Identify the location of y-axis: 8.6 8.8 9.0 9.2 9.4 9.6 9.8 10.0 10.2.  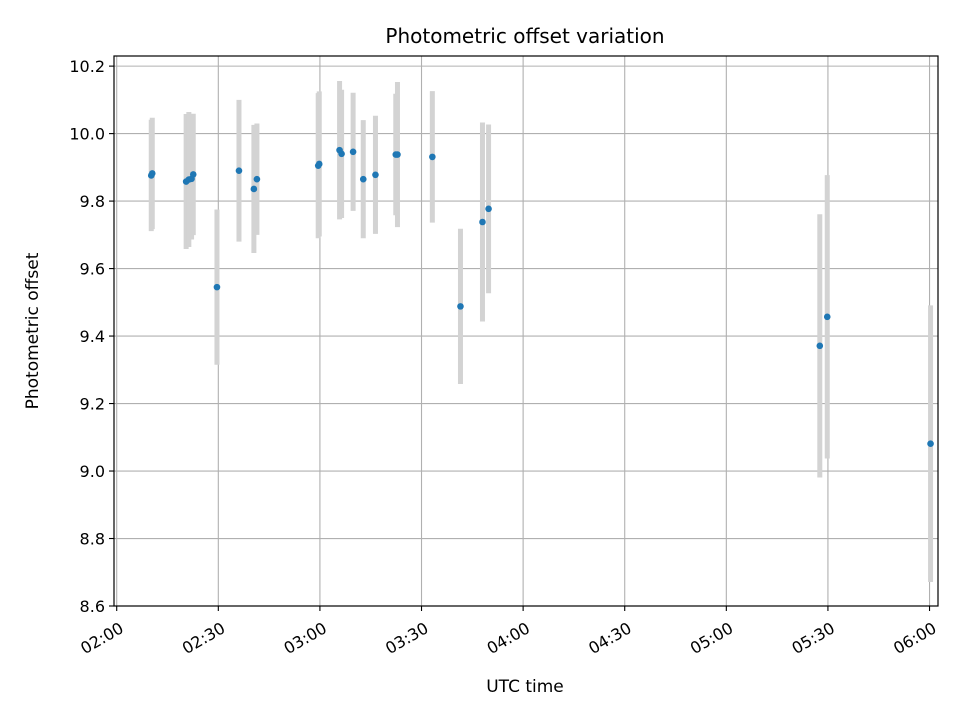
(91, 336).